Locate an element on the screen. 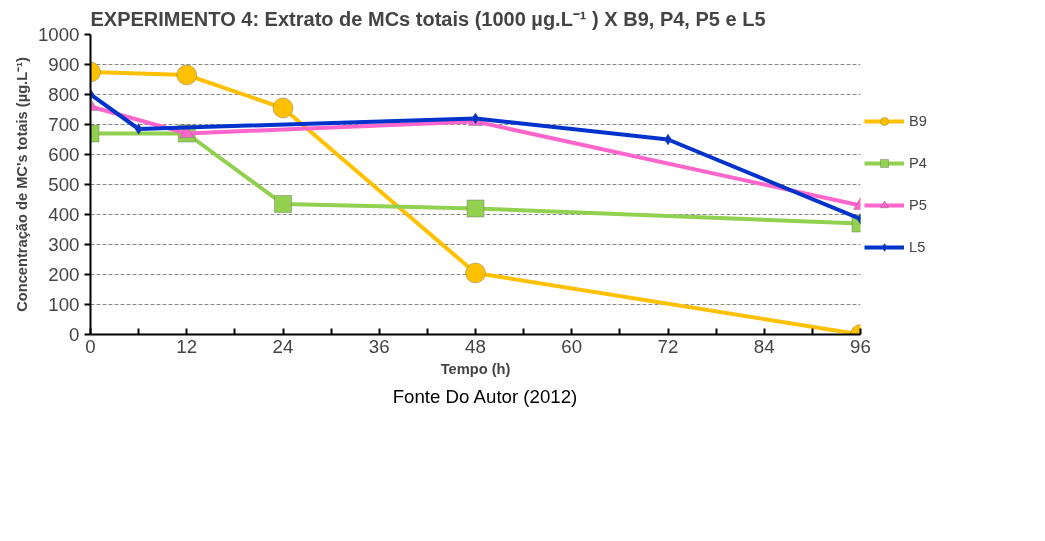  y-tick-label: 400 is located at coordinates (64, 214).